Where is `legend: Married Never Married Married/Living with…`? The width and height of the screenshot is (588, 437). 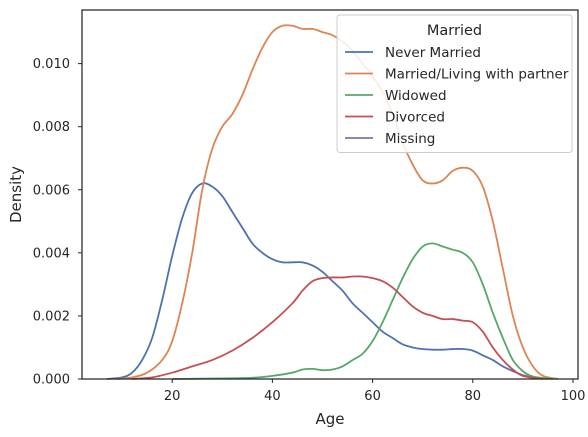 legend: Married Never Married Married/Living with… is located at coordinates (454, 83).